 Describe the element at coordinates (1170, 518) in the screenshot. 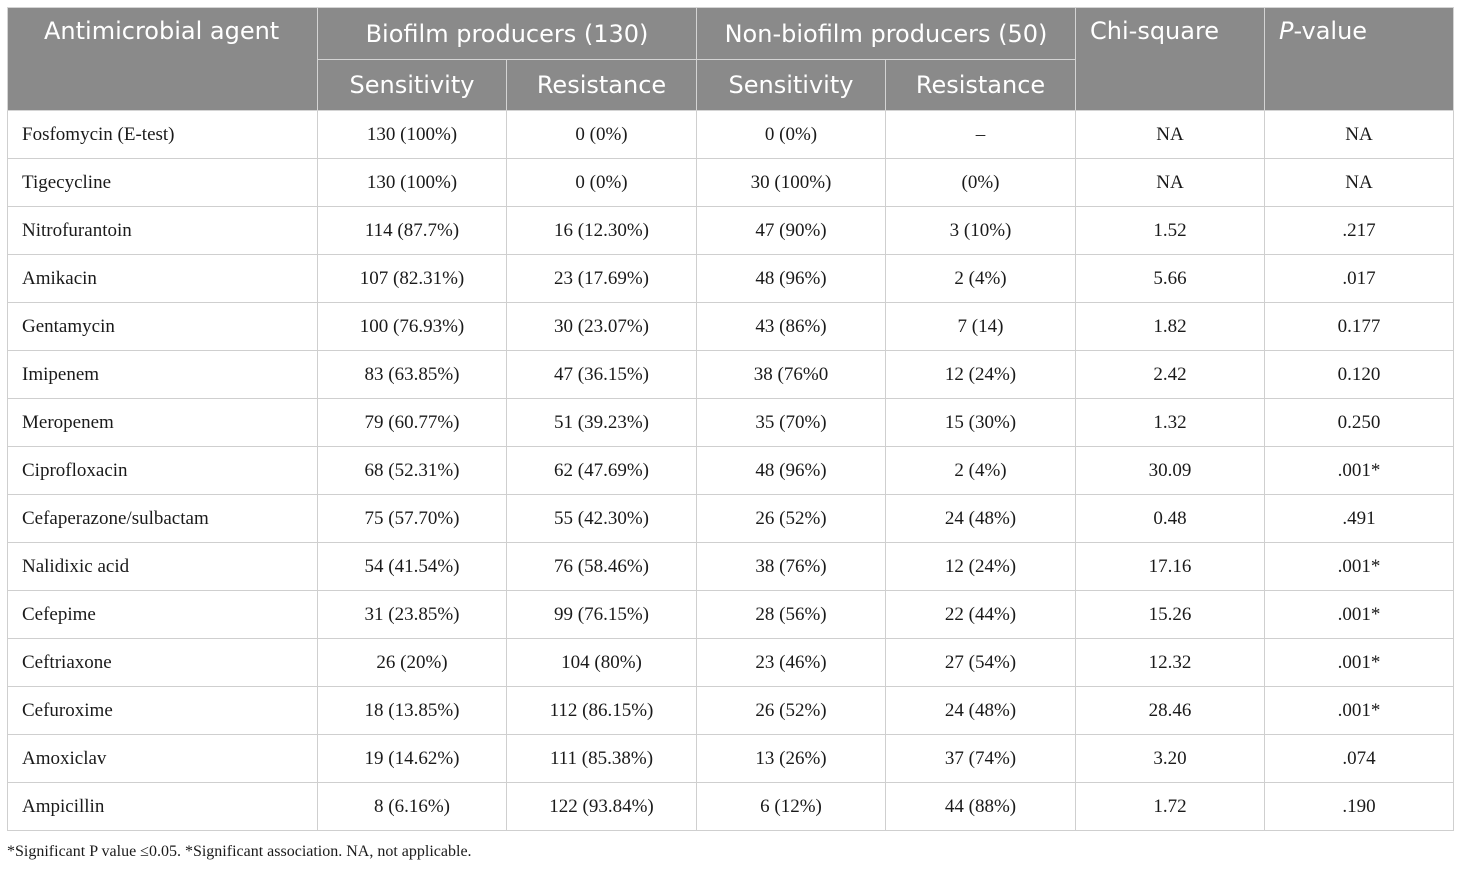

I see `chi-square-cell: 0.48` at that location.